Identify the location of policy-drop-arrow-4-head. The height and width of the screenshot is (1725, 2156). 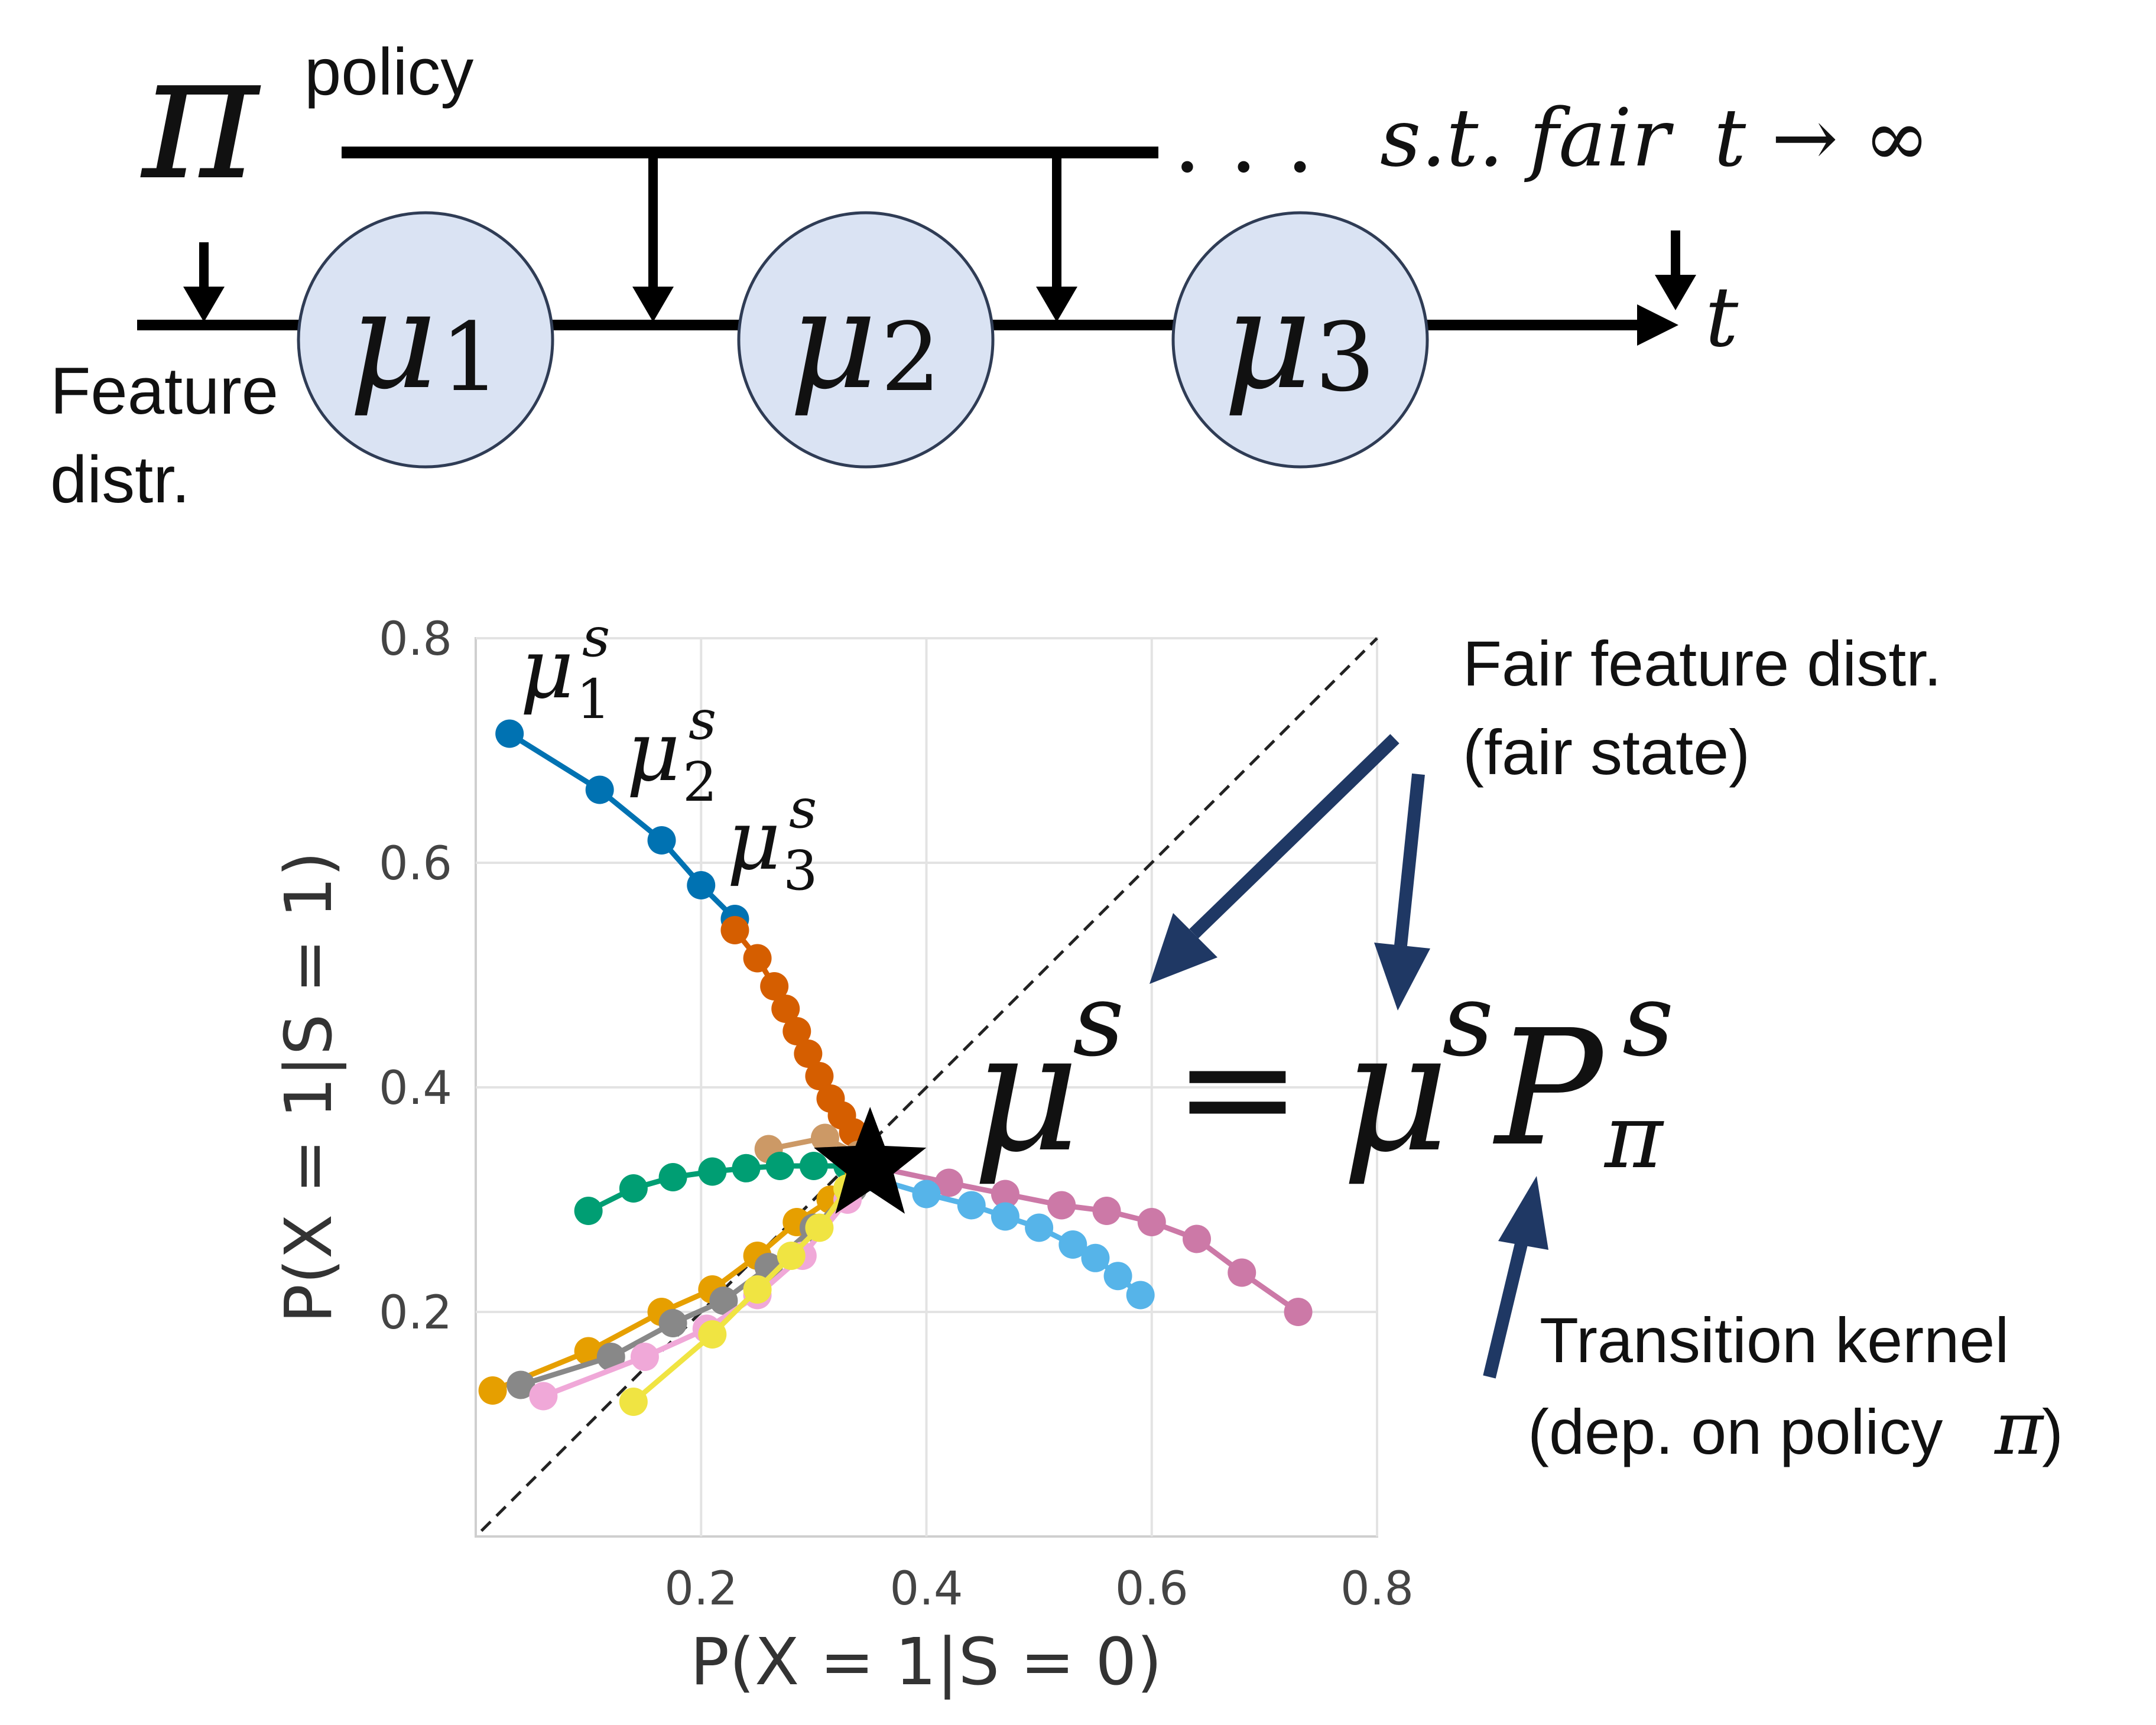
(1675, 293).